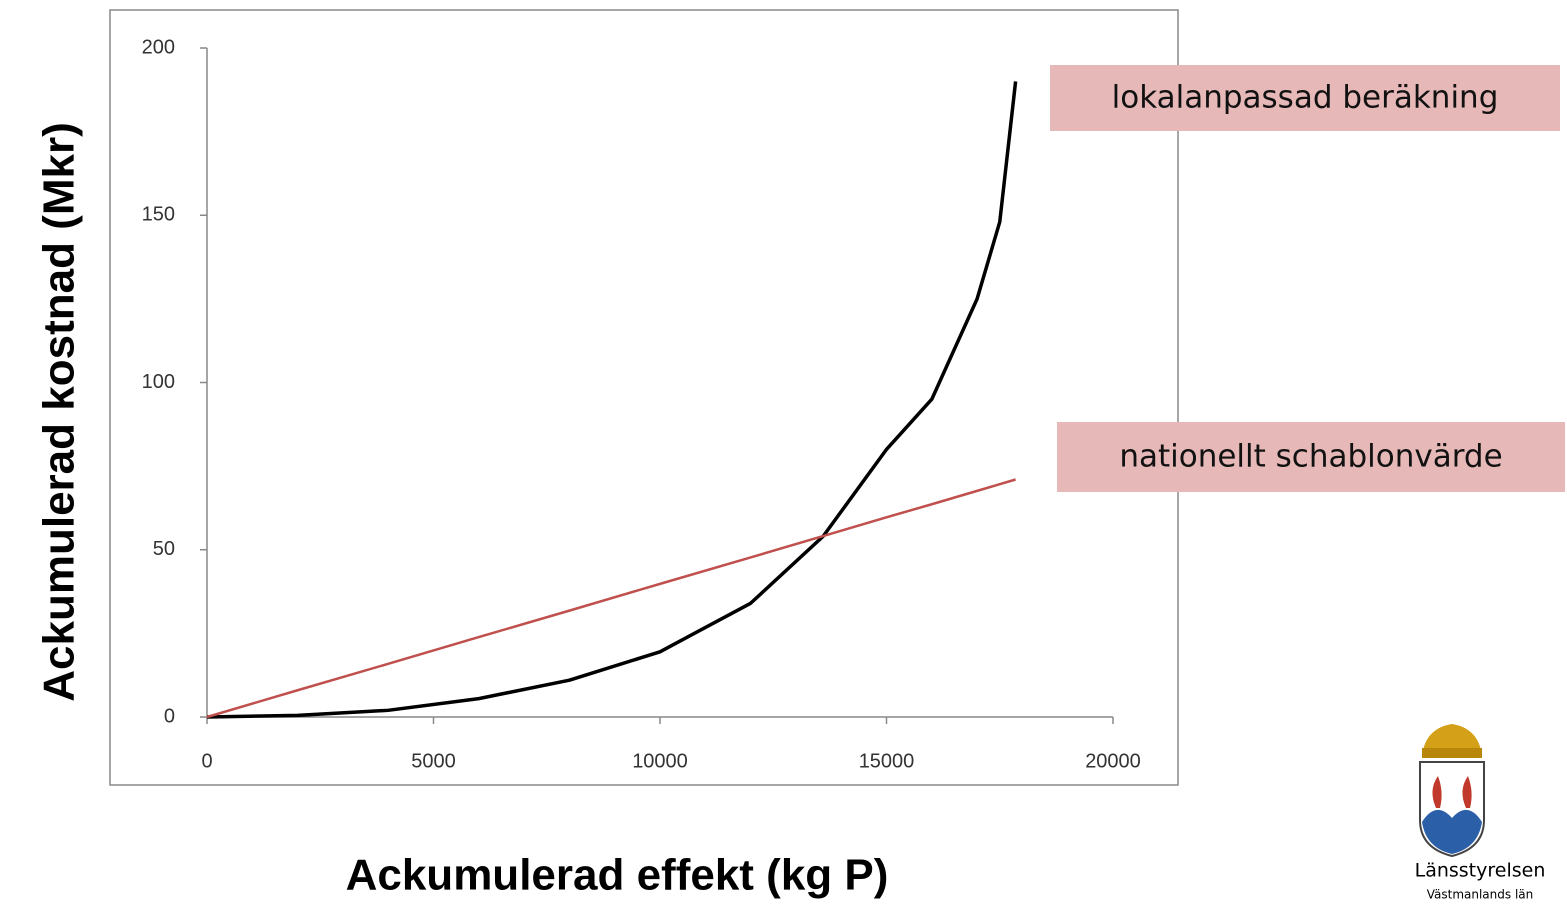 This screenshot has width=1567, height=906. I want to click on x-tick-label: 15000, so click(887, 761).